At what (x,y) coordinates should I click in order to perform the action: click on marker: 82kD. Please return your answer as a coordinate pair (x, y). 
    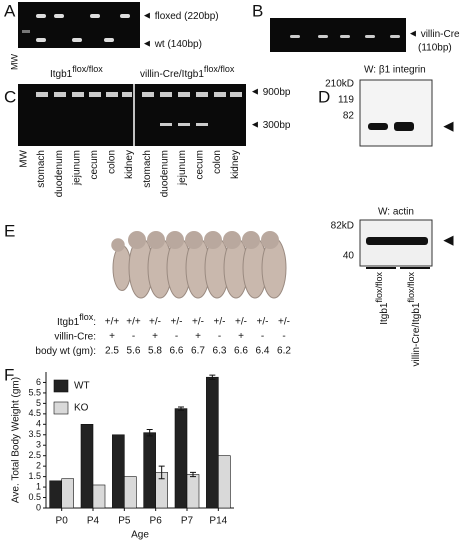
    Looking at the image, I should click on (342, 226).